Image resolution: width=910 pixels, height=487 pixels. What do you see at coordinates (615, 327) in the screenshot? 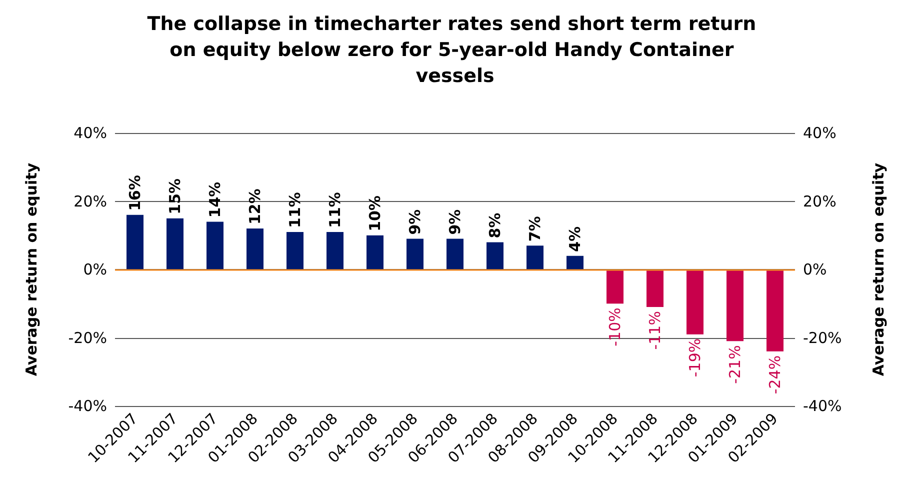
I see `data-label: -10%` at bounding box center [615, 327].